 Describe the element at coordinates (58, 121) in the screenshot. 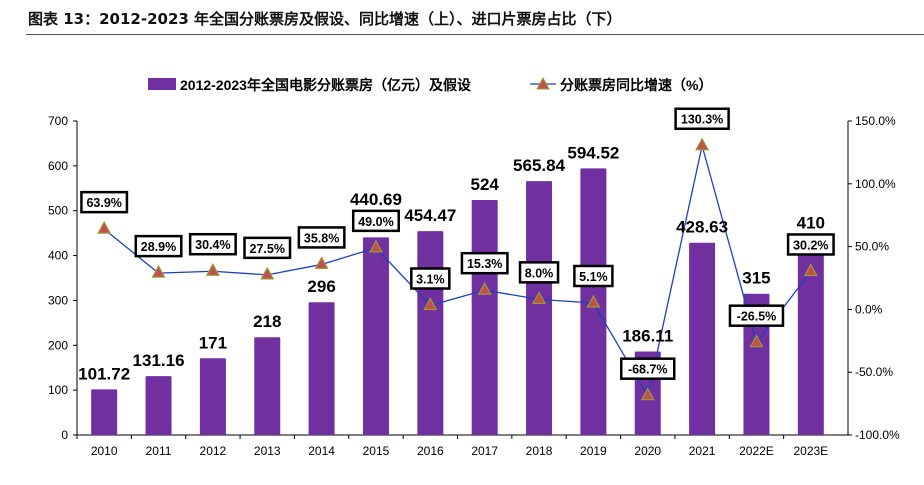

I see `y-tick-label: 700` at that location.